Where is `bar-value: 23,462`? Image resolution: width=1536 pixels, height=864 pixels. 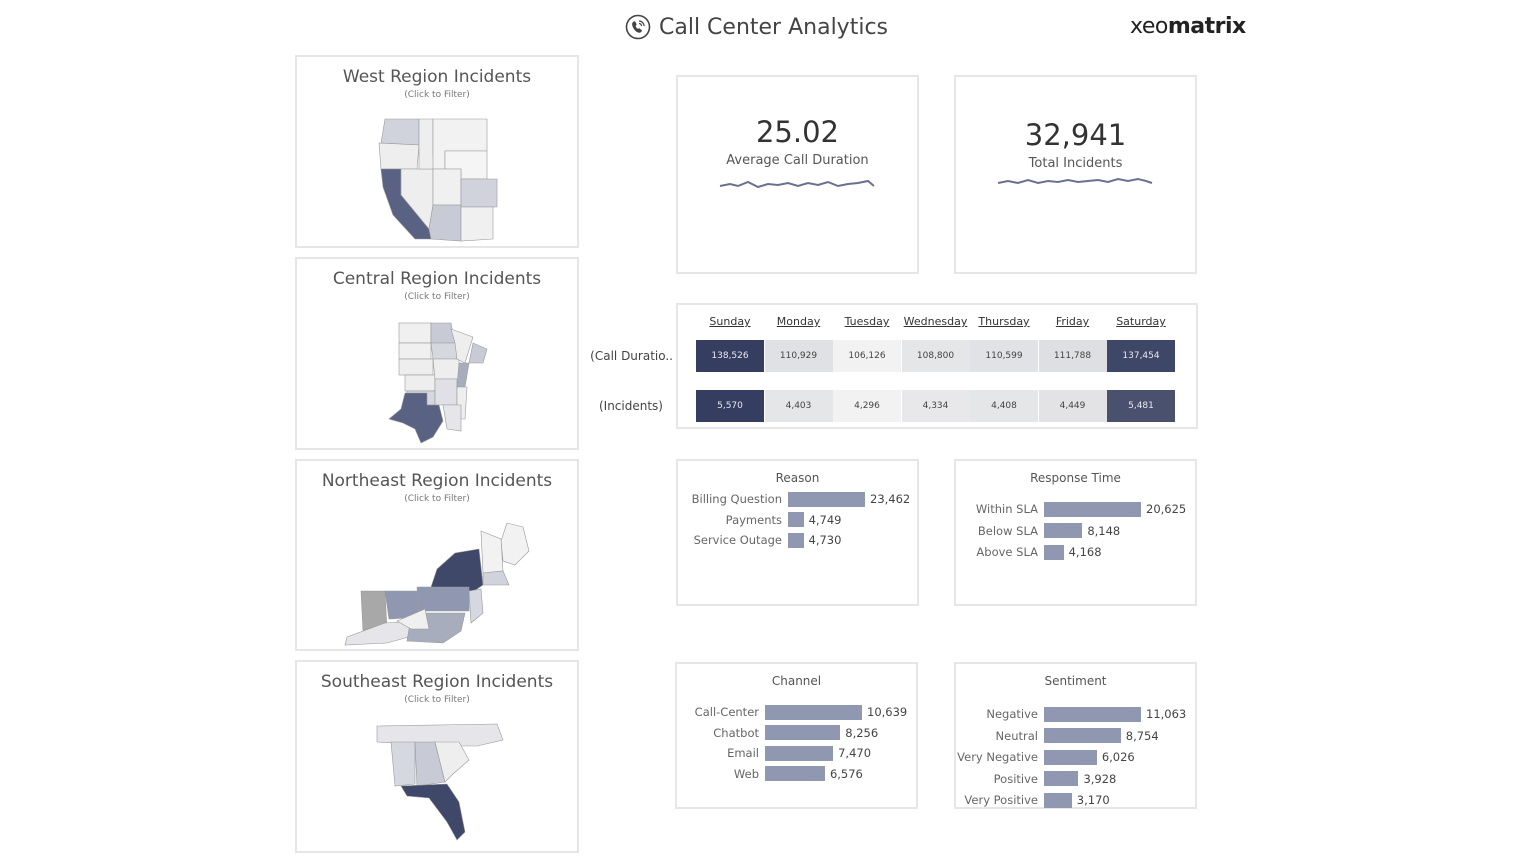 bar-value: 23,462 is located at coordinates (890, 499).